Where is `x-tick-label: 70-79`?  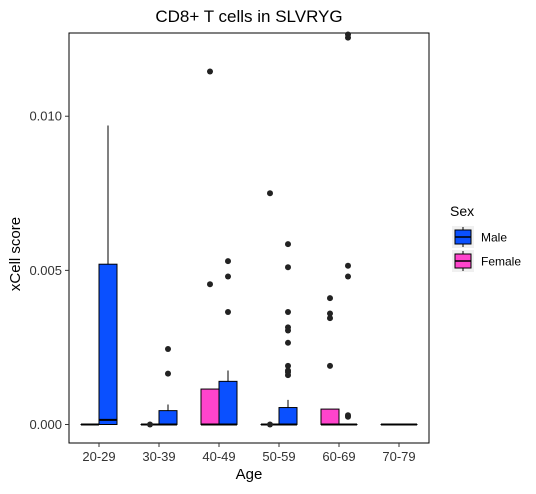 x-tick-label: 70-79 is located at coordinates (398, 456).